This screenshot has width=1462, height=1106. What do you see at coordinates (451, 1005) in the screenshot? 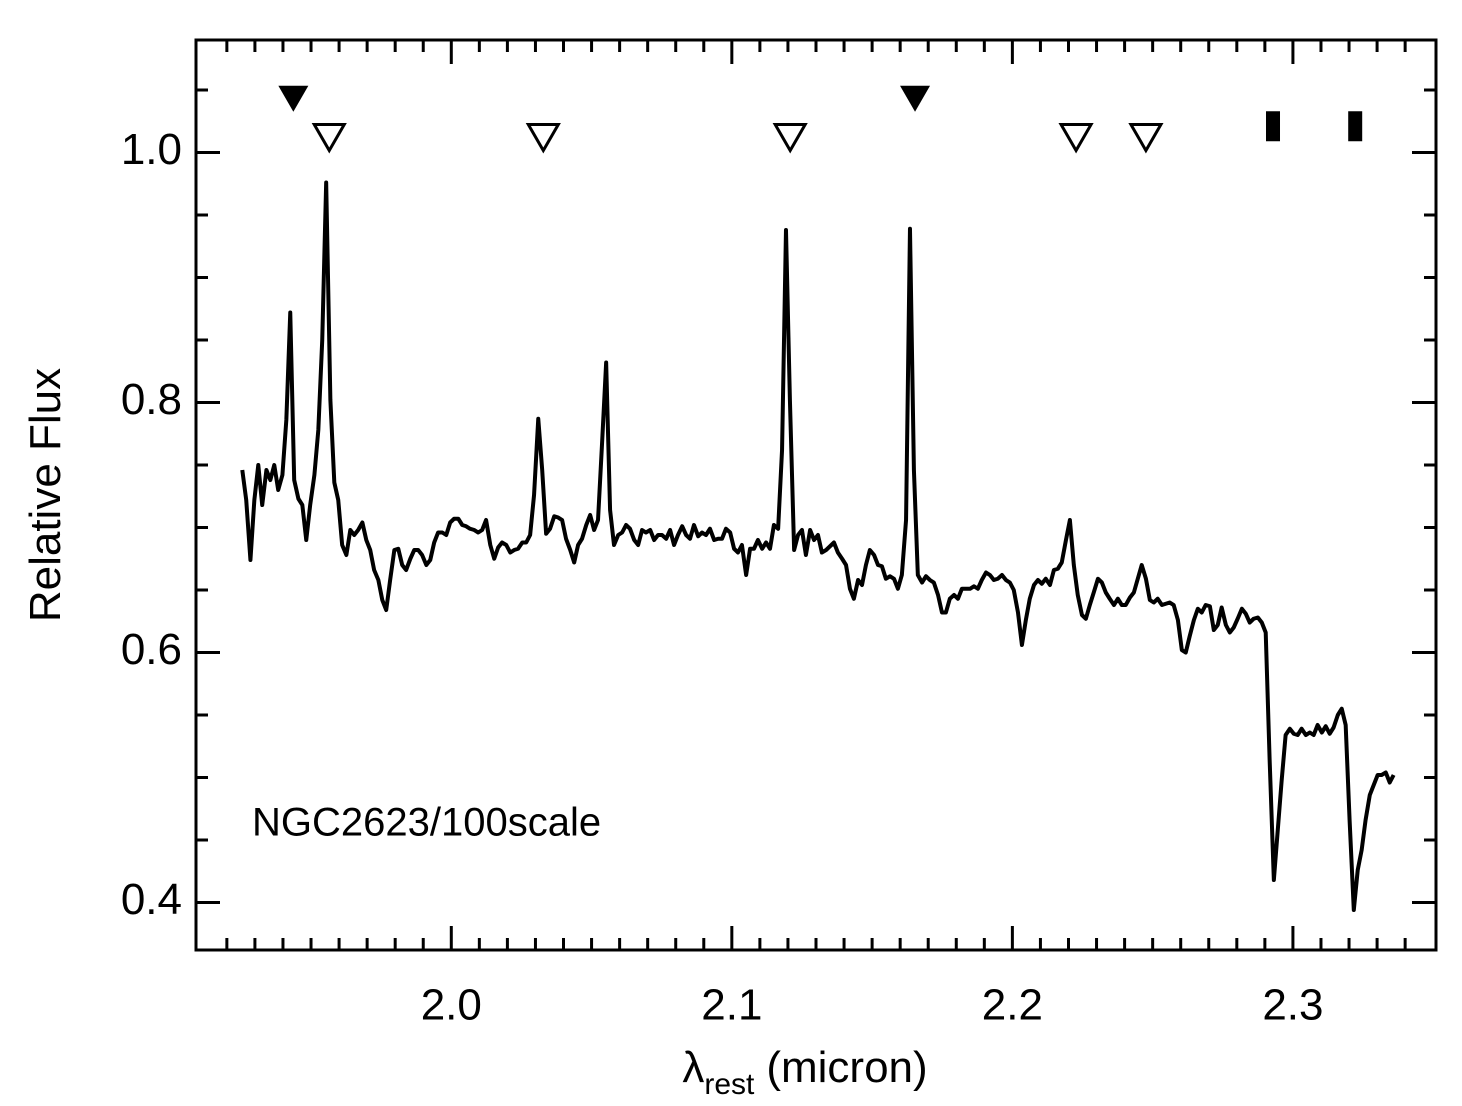
I see `x-tick-label: 2.0` at bounding box center [451, 1005].